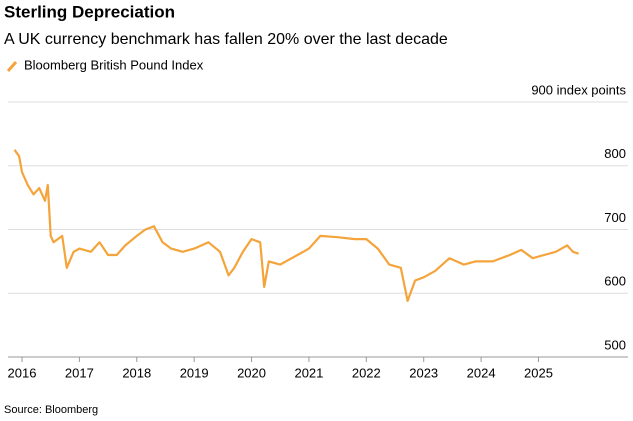 The image size is (633, 421). I want to click on y-tick-label: 500, so click(615, 344).